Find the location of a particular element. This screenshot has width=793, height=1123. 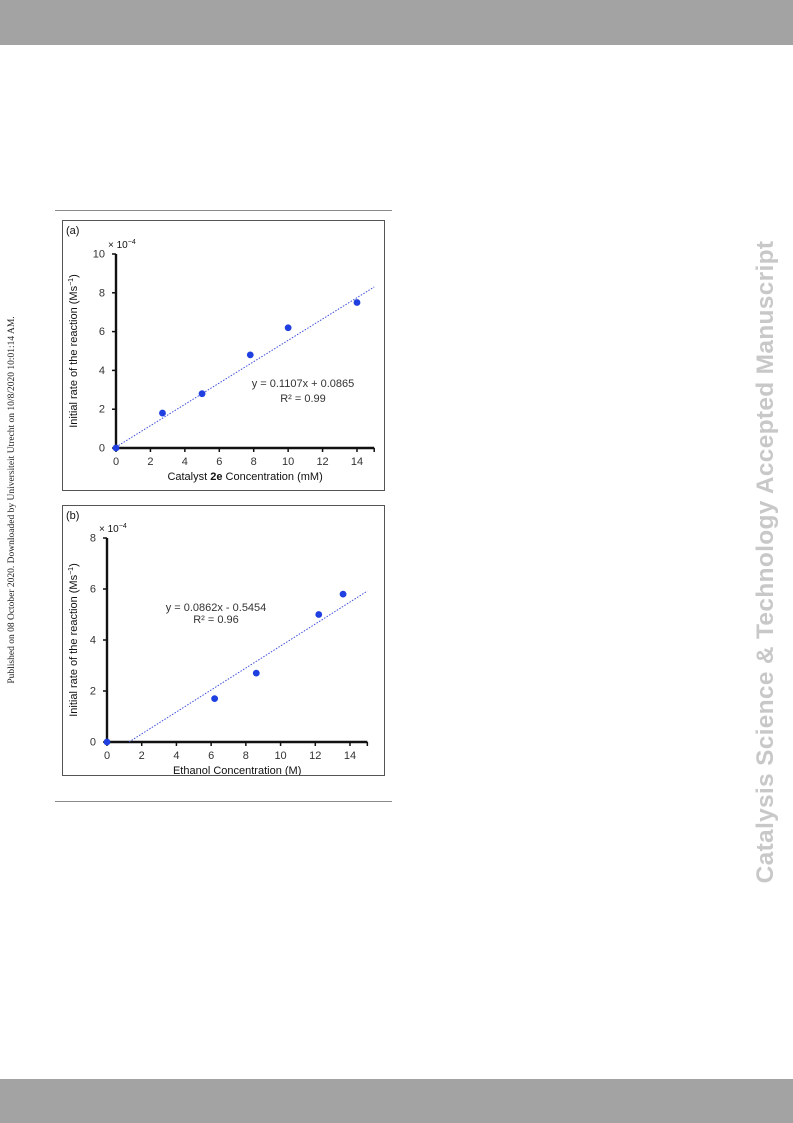

chart-a-trendline is located at coordinates (245, 367).